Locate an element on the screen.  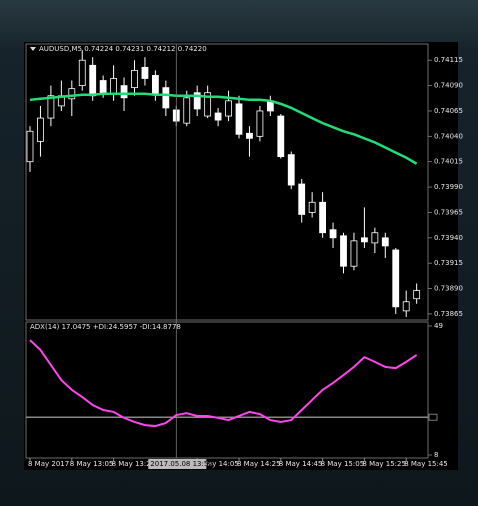
menu-arrow is located at coordinates (33, 49).